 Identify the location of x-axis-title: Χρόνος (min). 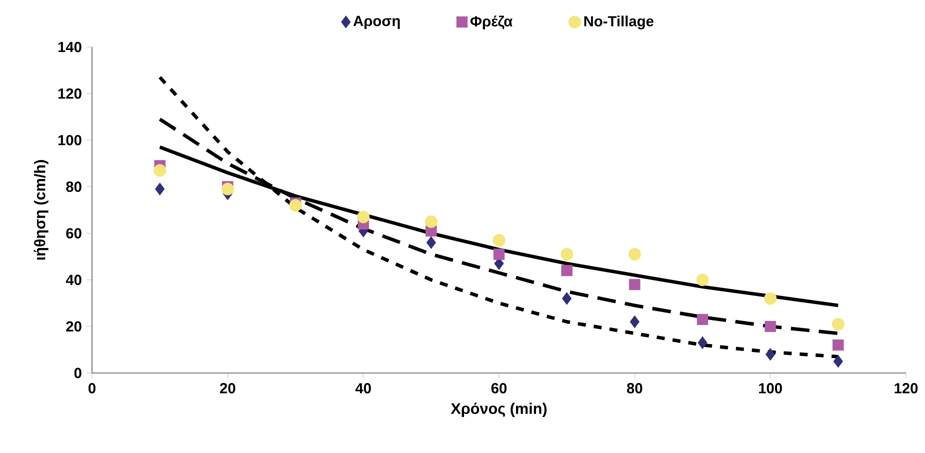
(498, 410).